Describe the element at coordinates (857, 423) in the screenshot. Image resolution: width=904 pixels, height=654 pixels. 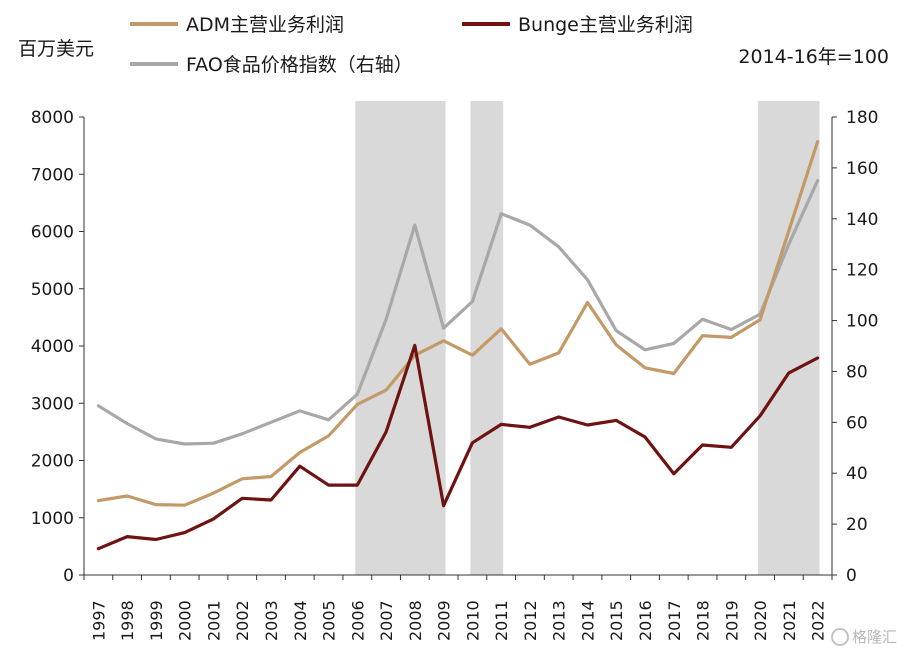
I see `right-tick-label: 60` at that location.